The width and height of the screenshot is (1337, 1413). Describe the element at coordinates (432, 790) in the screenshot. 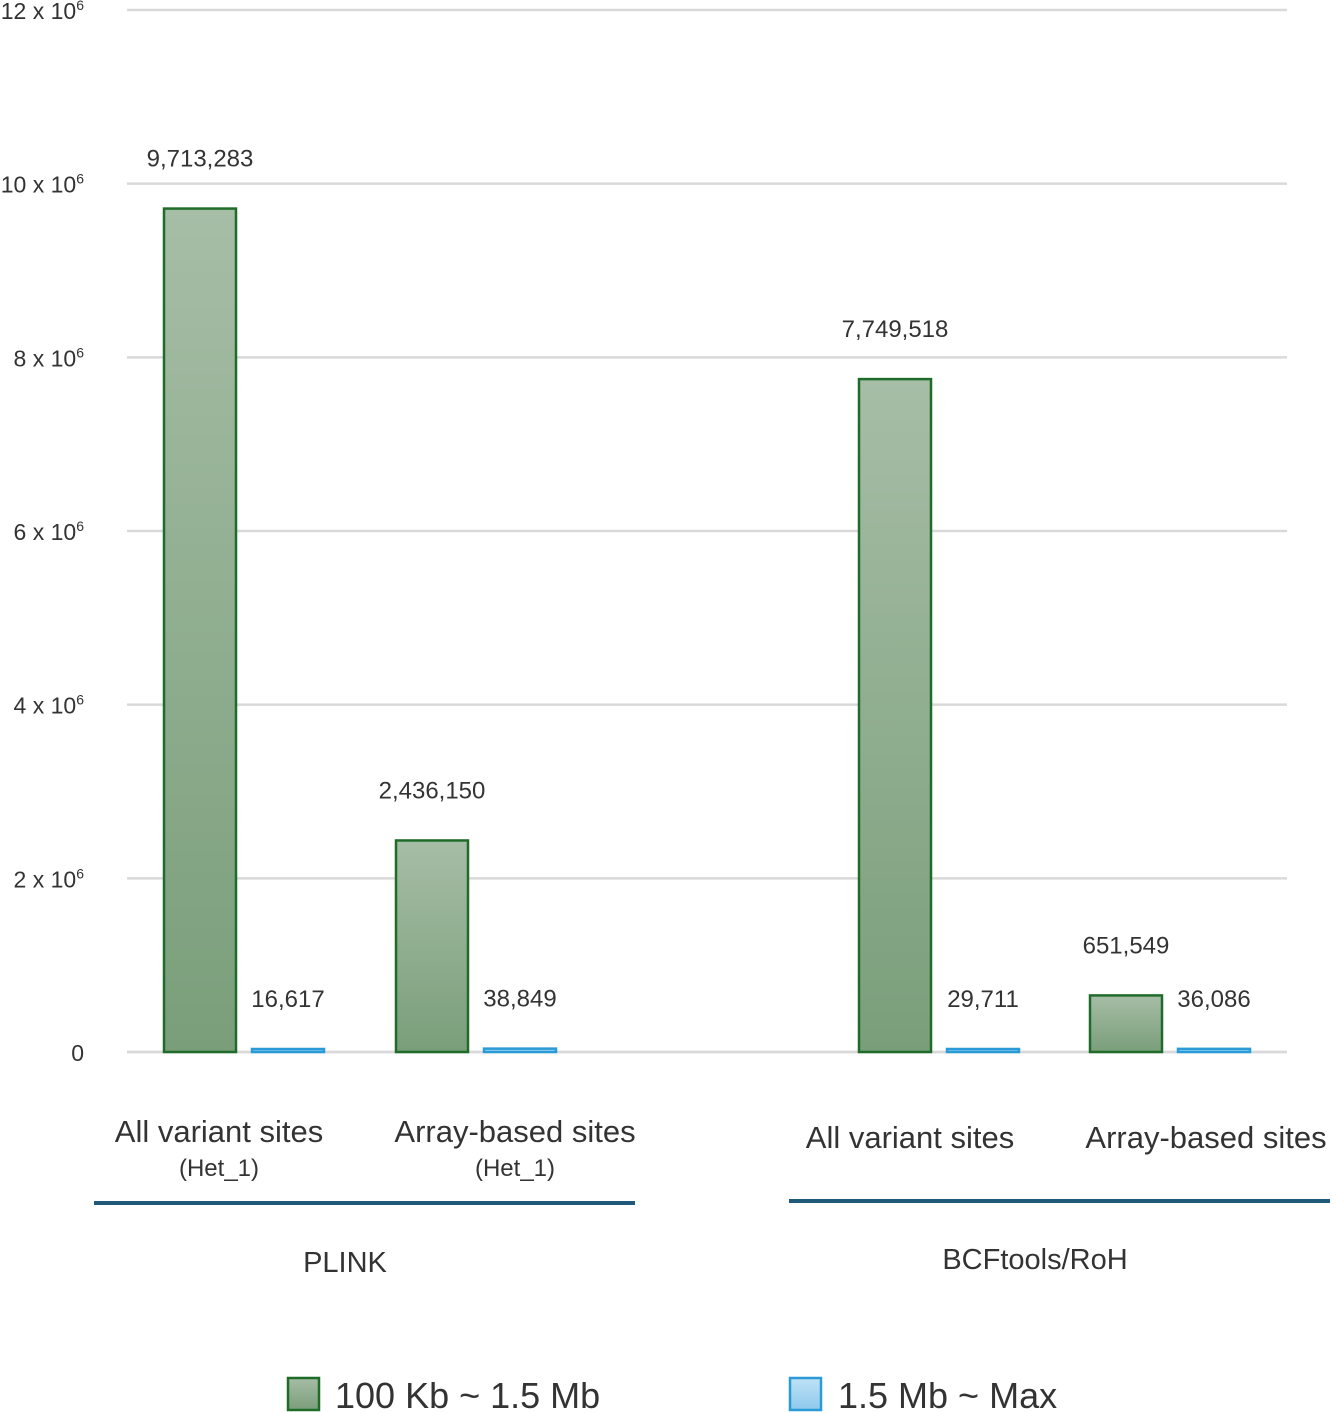

I see `data-label: 2,436,150` at that location.